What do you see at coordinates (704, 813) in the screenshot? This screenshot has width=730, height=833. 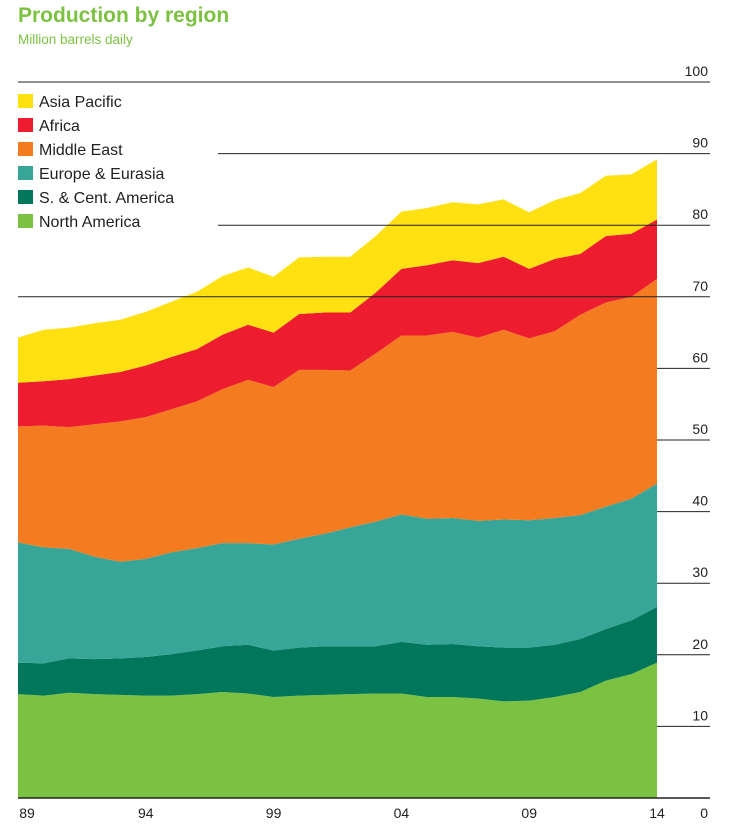 I see `y-tick-label: 0` at bounding box center [704, 813].